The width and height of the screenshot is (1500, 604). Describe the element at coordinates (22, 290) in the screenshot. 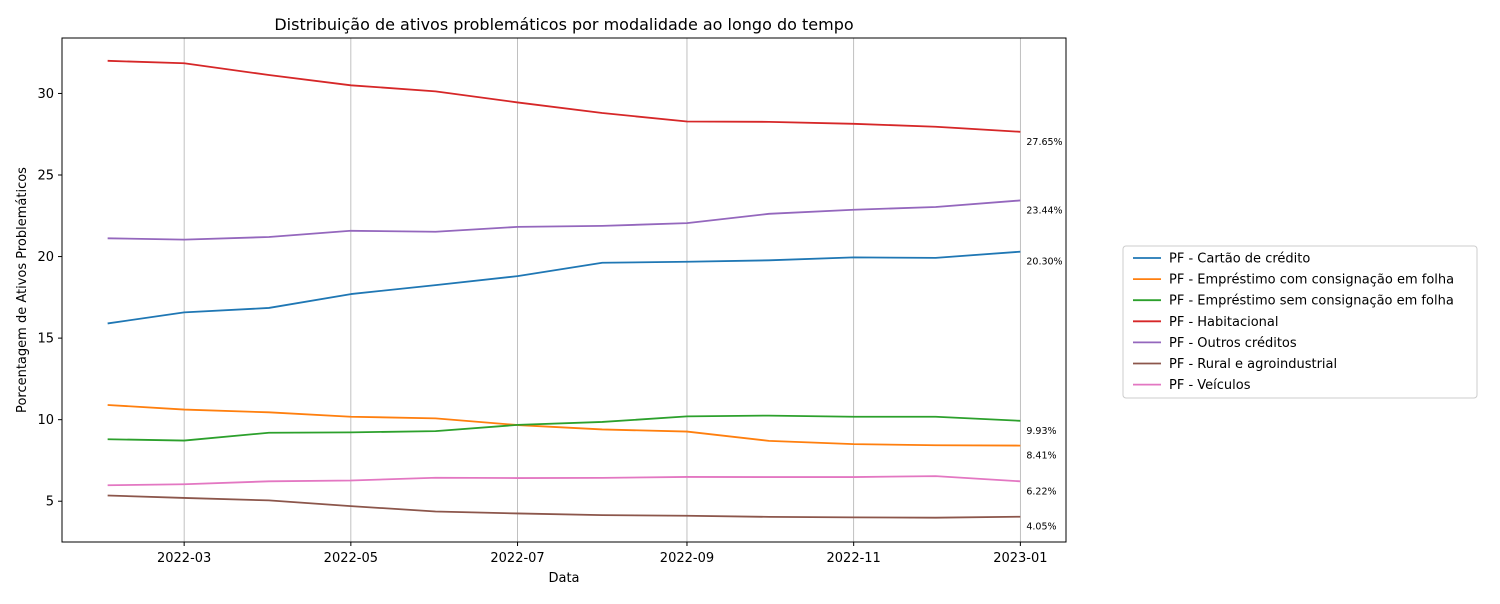

I see `y-axis-label: Porcentagem de Ativos Problemáticos` at that location.